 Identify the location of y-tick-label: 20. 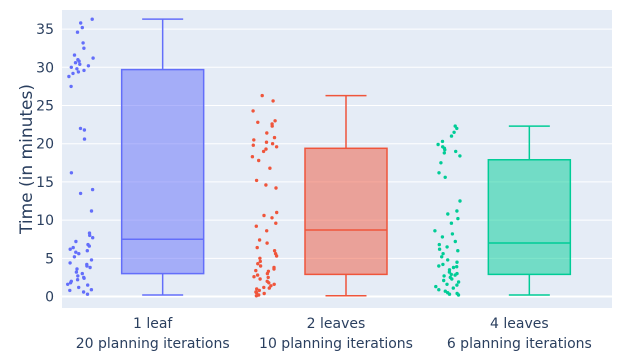
(45, 145).